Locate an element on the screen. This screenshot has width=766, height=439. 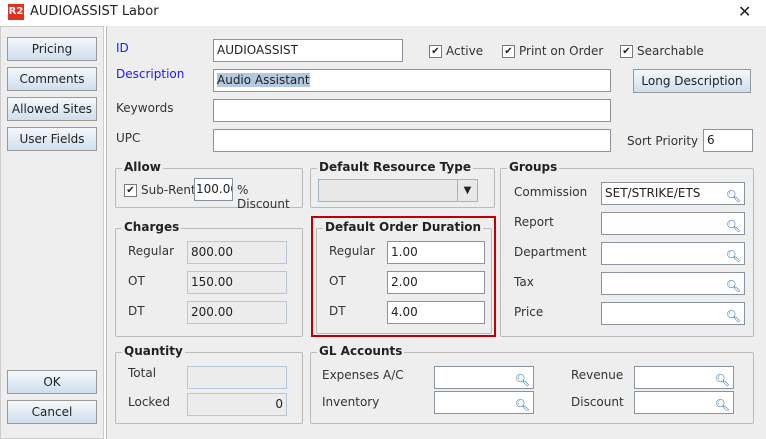
revenue-label: Revenue is located at coordinates (597, 375).